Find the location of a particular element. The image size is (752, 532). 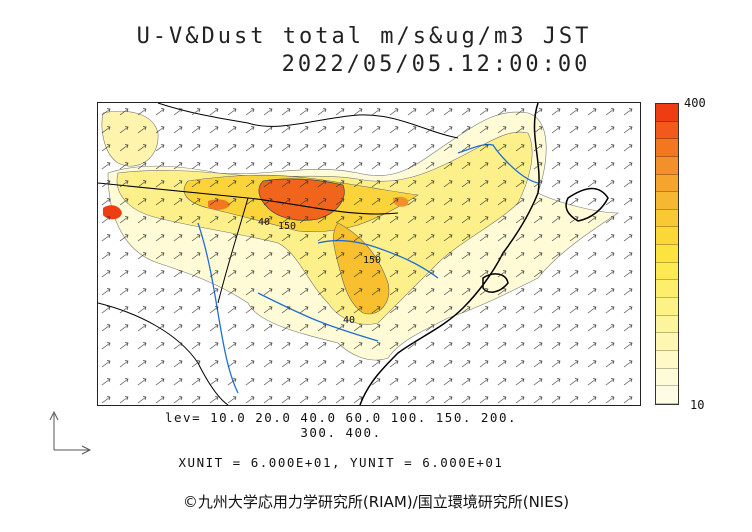

reference-axes-icon is located at coordinates (70, 432).